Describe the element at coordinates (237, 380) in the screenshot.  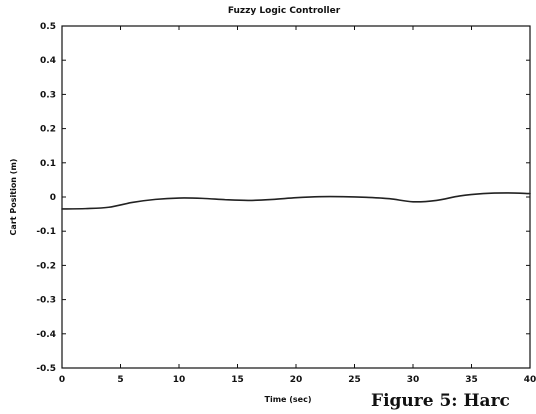
I see `x-tick-label: 15` at that location.